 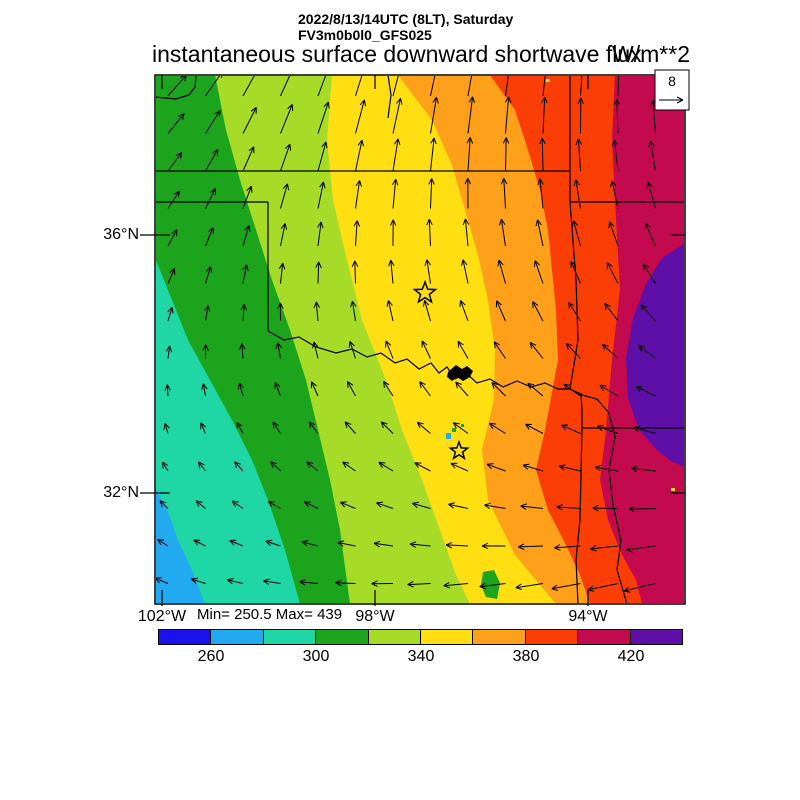 I want to click on lon-label-98w: 98°W, so click(x=375, y=616).